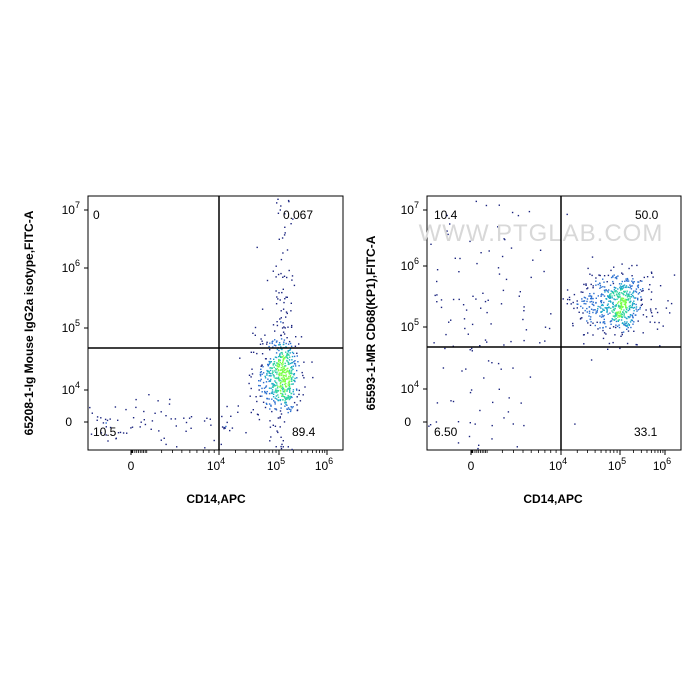  I want to click on left-quadrant-lower-right: 89.4, so click(304, 432).